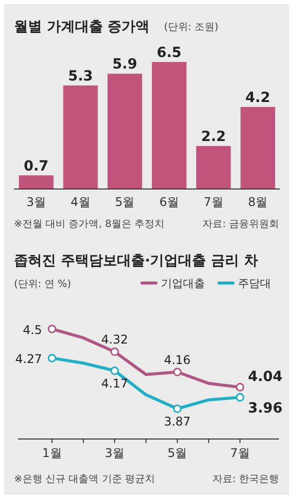 Image resolution: width=293 pixels, height=499 pixels. What do you see at coordinates (213, 137) in the screenshot?
I see `data-label: 2.2` at bounding box center [213, 137].